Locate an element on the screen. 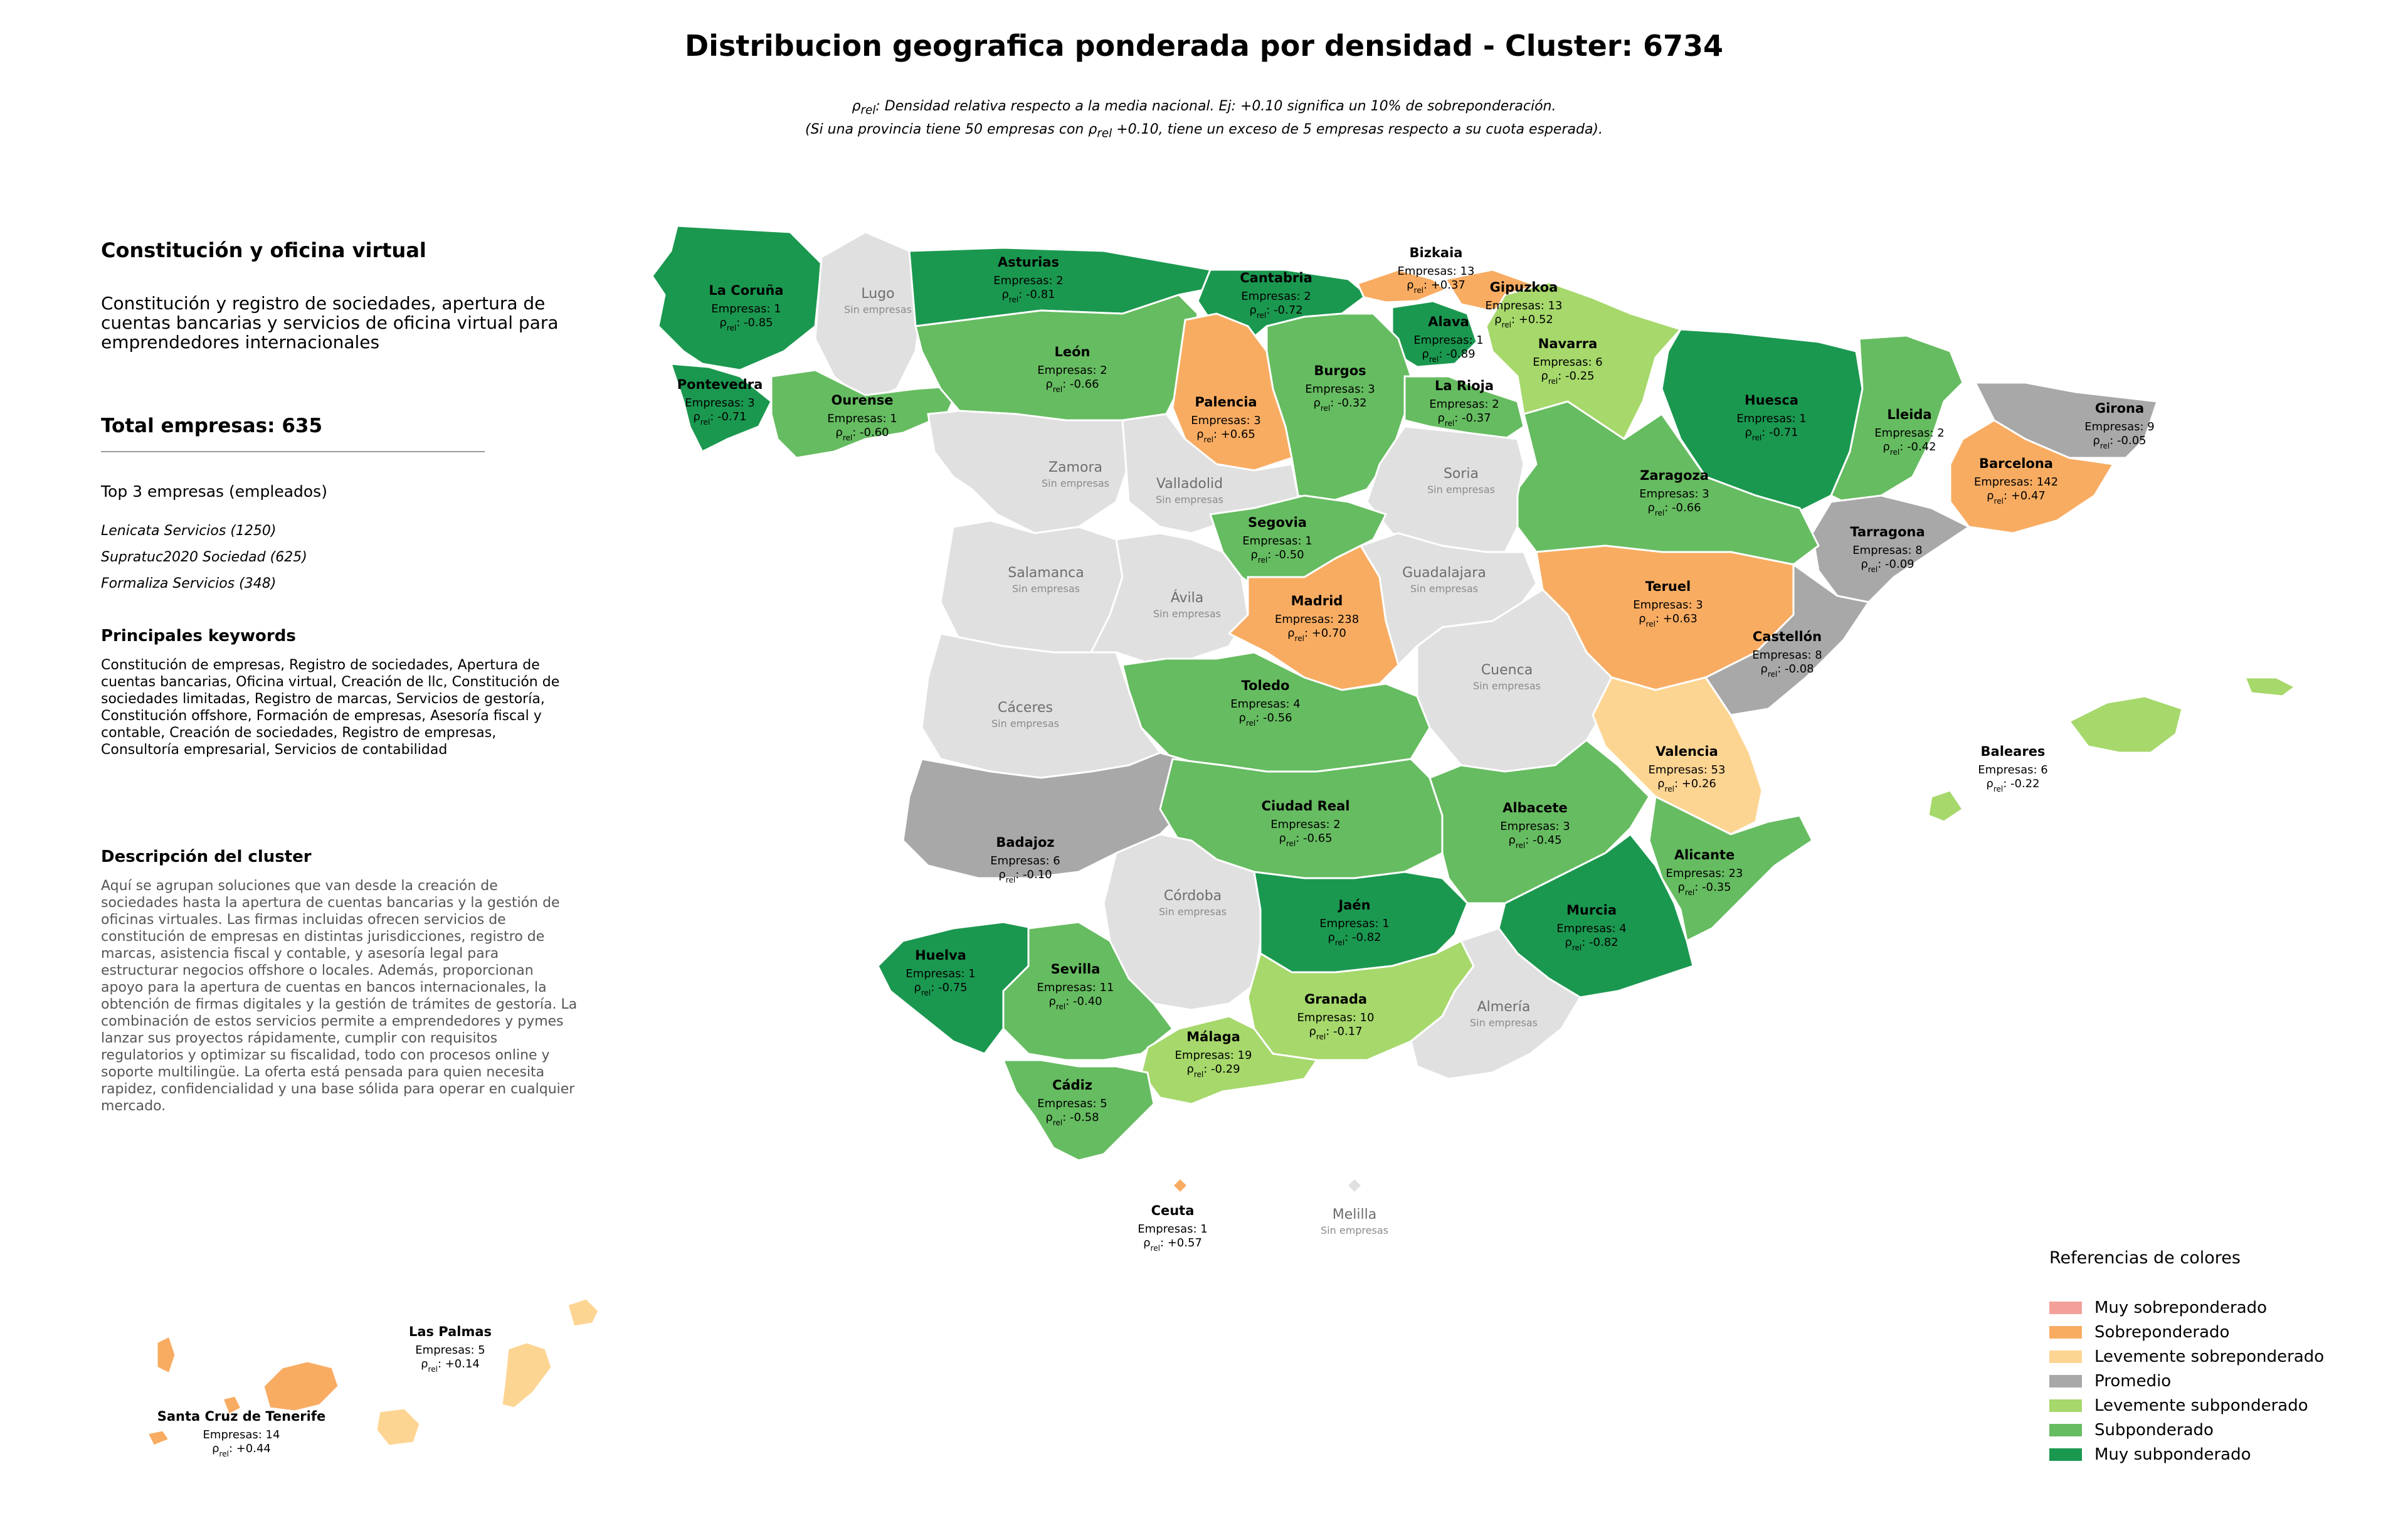  legend-item: Promedio is located at coordinates (2224, 1381).